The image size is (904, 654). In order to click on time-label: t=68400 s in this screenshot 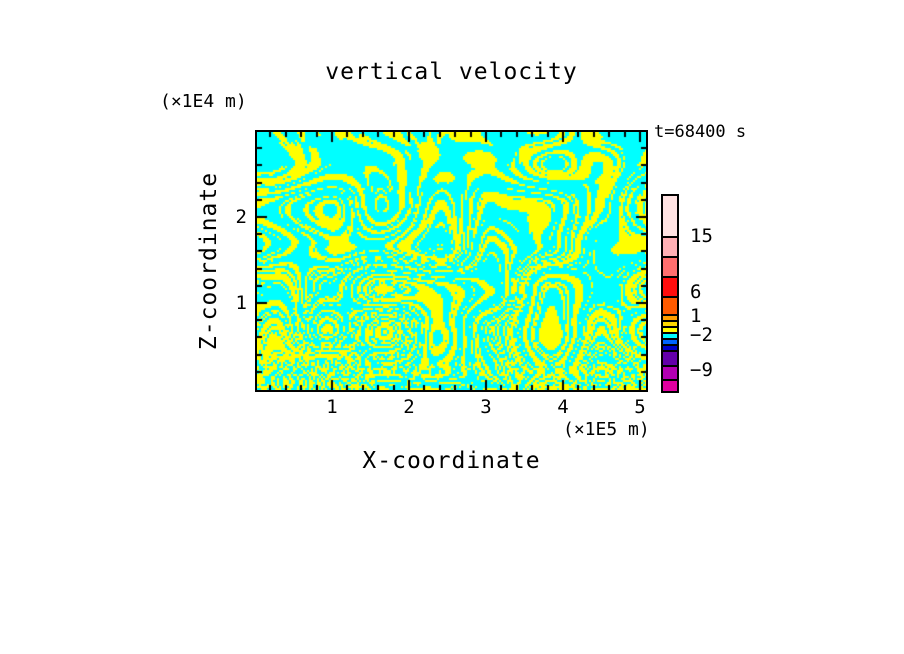, I will do `click(700, 132)`.